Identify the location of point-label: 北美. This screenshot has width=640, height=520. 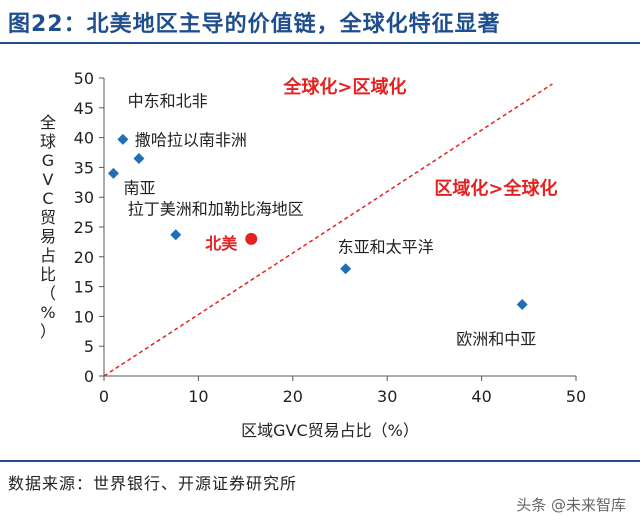
(221, 243).